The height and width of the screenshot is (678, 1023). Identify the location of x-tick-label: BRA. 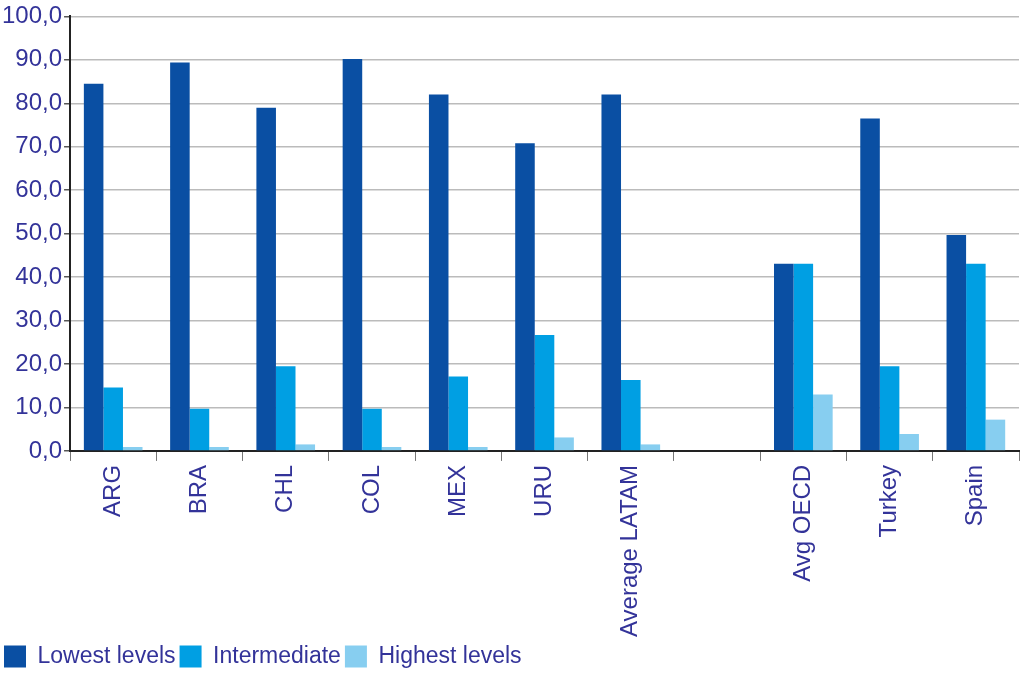
(198, 489).